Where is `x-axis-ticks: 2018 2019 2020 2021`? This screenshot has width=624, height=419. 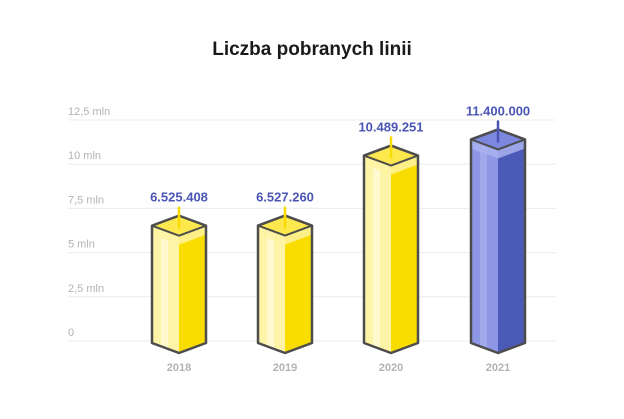
x-axis-ticks: 2018 2019 2020 2021 is located at coordinates (338, 368).